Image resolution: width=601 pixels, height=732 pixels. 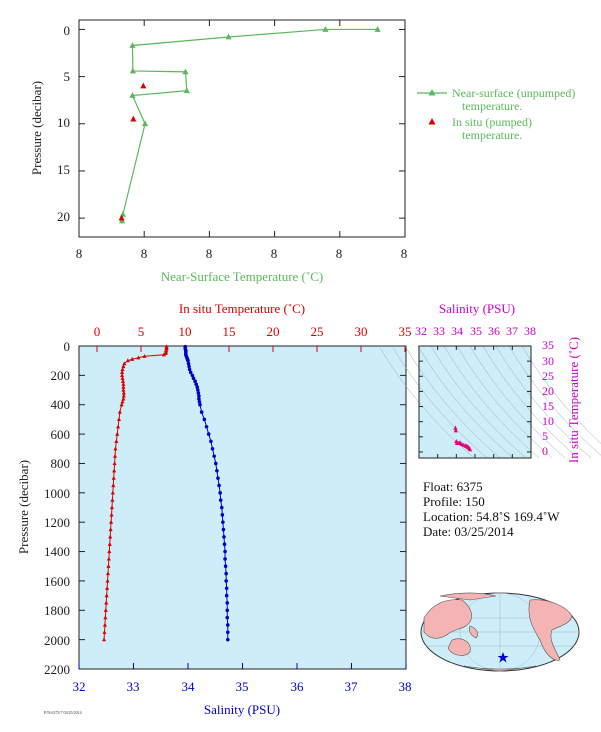 What do you see at coordinates (249, 125) in the screenshot?
I see `top-series-layer` at bounding box center [249, 125].